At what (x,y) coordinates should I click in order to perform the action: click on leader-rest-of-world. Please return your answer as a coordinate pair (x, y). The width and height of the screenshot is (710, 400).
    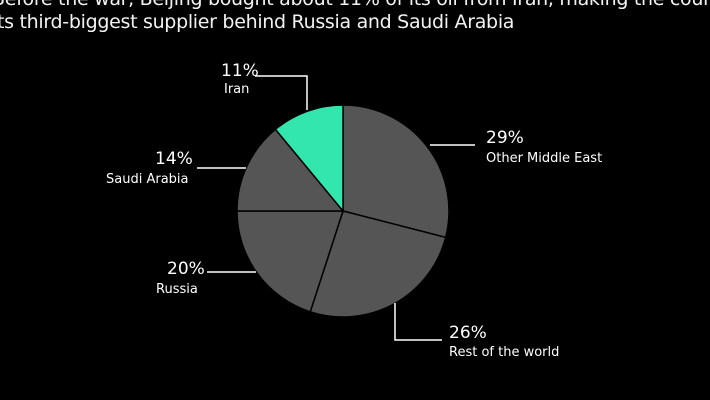
    Looking at the image, I should click on (418, 322).